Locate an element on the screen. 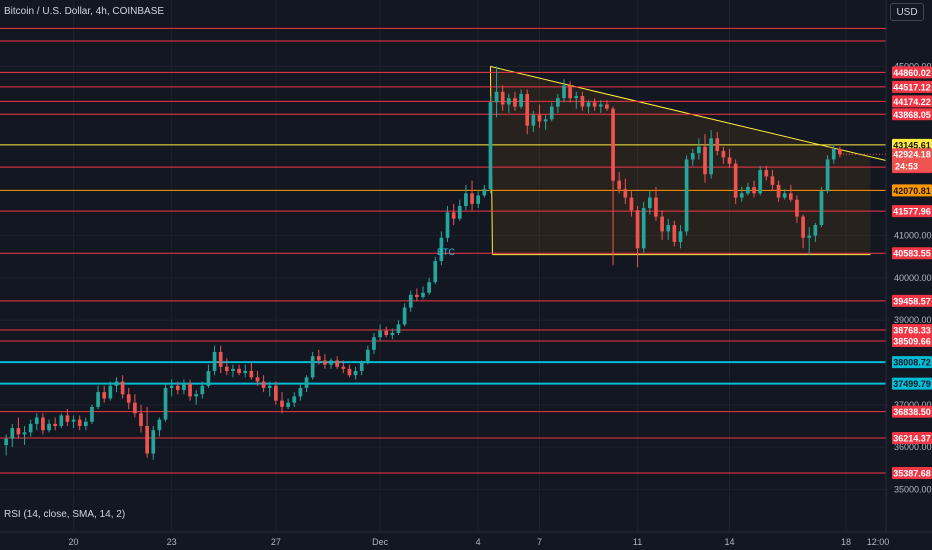 This screenshot has width=932, height=550. rsi-indicator-label: RSI (14, close, SMA, 14, 2) is located at coordinates (64, 514).